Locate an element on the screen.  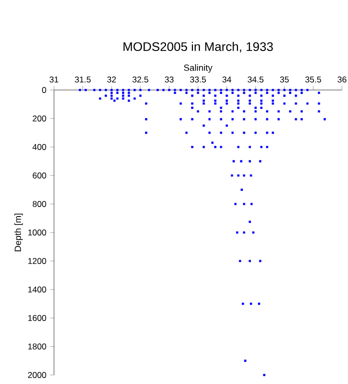
x-tick-label: 31 is located at coordinates (54, 79).